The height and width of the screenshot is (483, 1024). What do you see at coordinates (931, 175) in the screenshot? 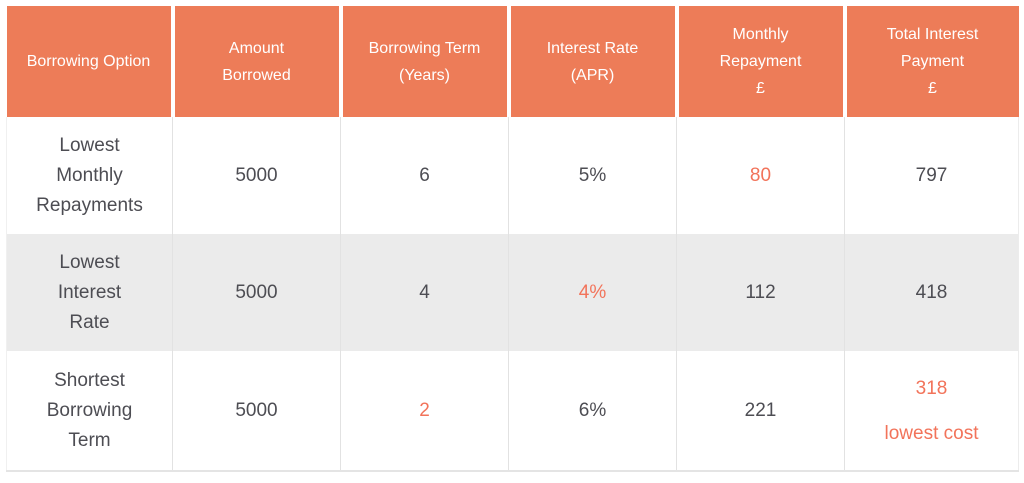
I see `value-cell: 797` at bounding box center [931, 175].